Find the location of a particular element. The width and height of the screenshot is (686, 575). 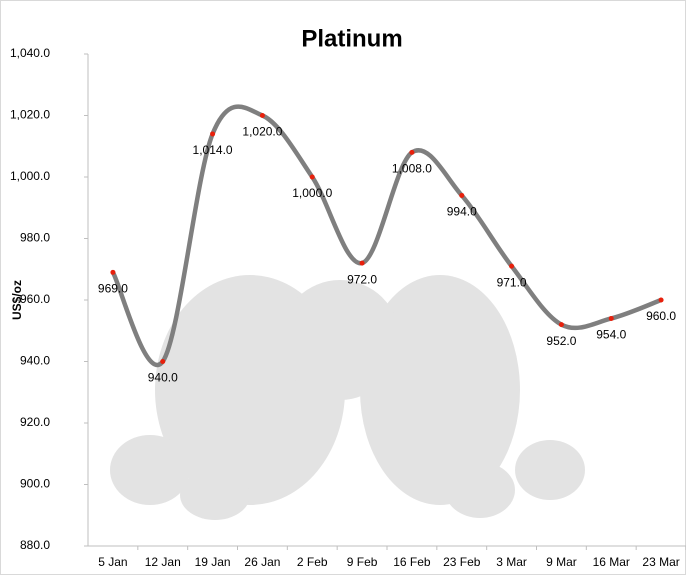

x-tick-label: 19 Jan is located at coordinates (213, 562).